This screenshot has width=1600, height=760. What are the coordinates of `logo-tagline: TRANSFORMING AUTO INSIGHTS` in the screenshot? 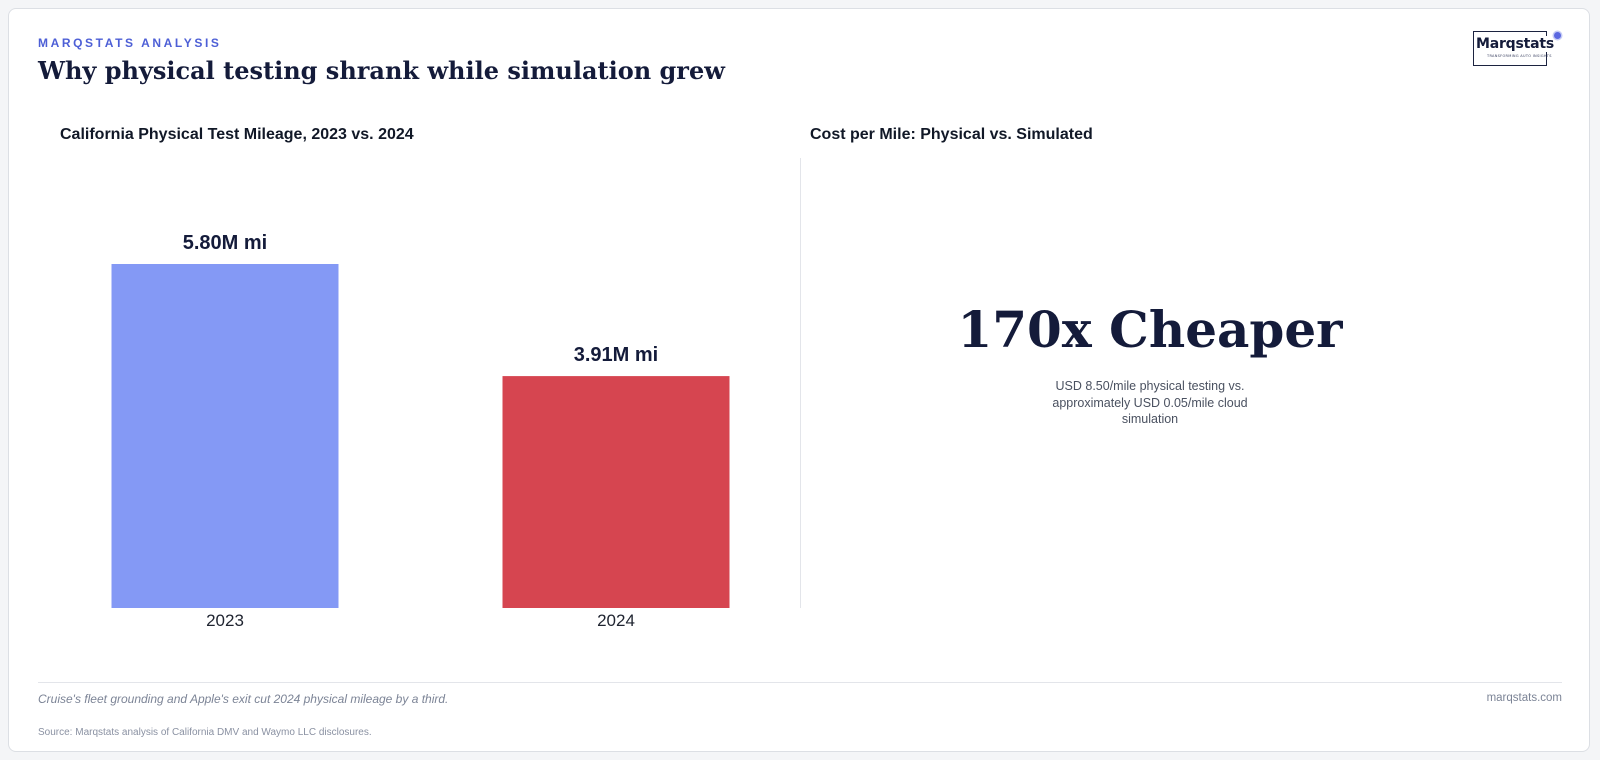 It's located at (1519, 56).